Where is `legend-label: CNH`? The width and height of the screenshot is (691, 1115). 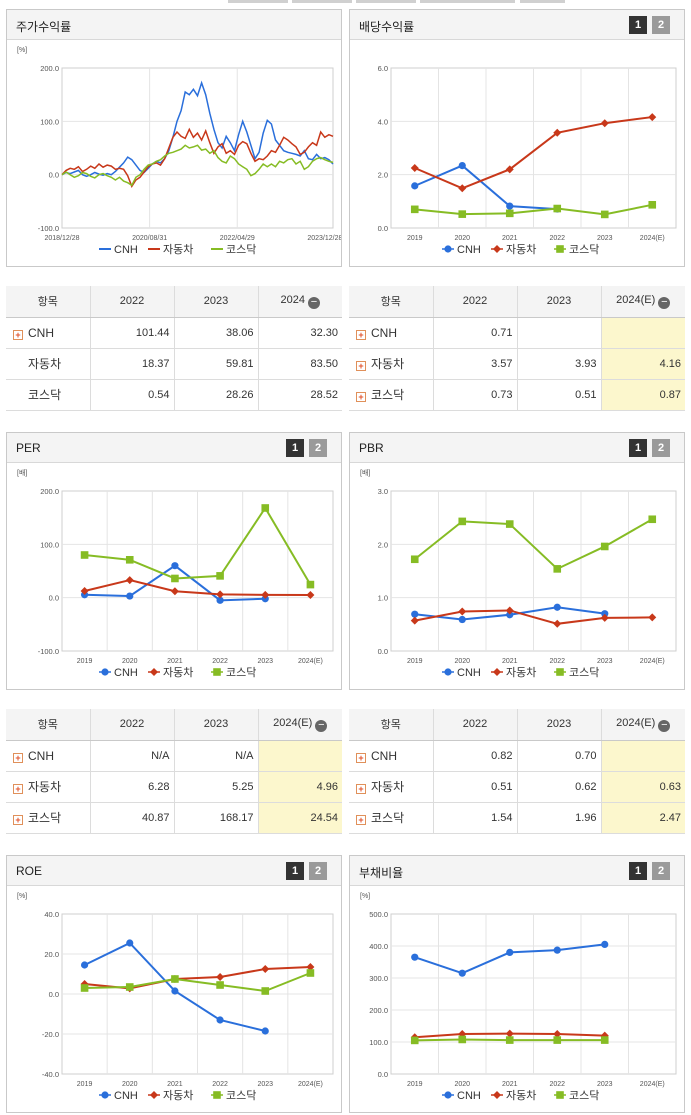 legend-label: CNH is located at coordinates (469, 673).